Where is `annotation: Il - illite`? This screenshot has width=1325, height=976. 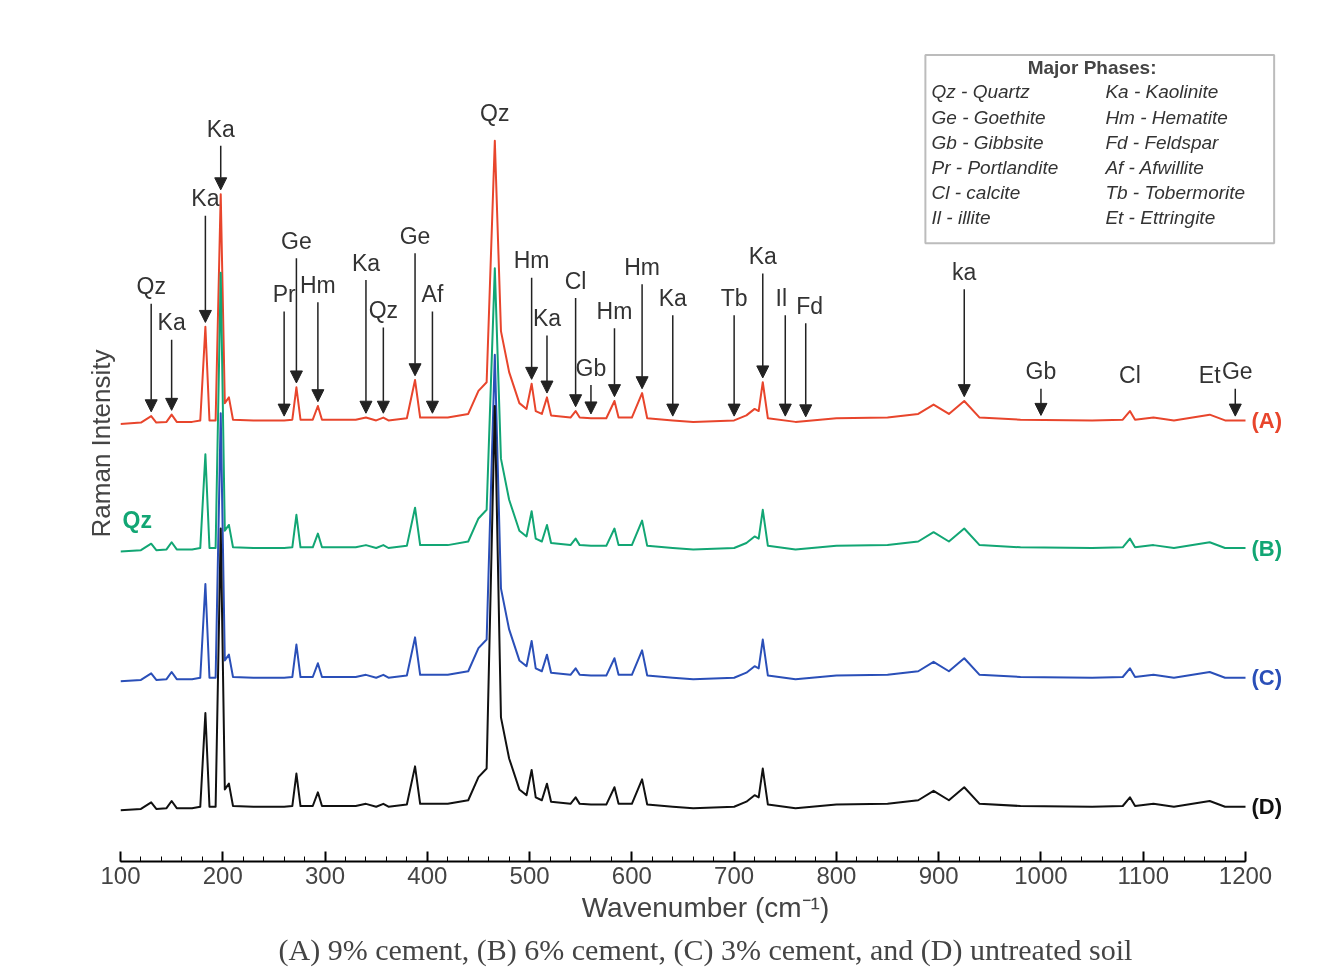 annotation: Il - illite is located at coordinates (961, 218).